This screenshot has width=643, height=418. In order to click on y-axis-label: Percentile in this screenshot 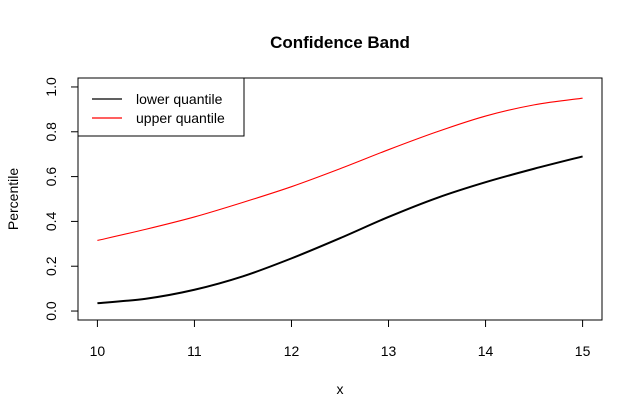, I will do `click(13, 199)`.